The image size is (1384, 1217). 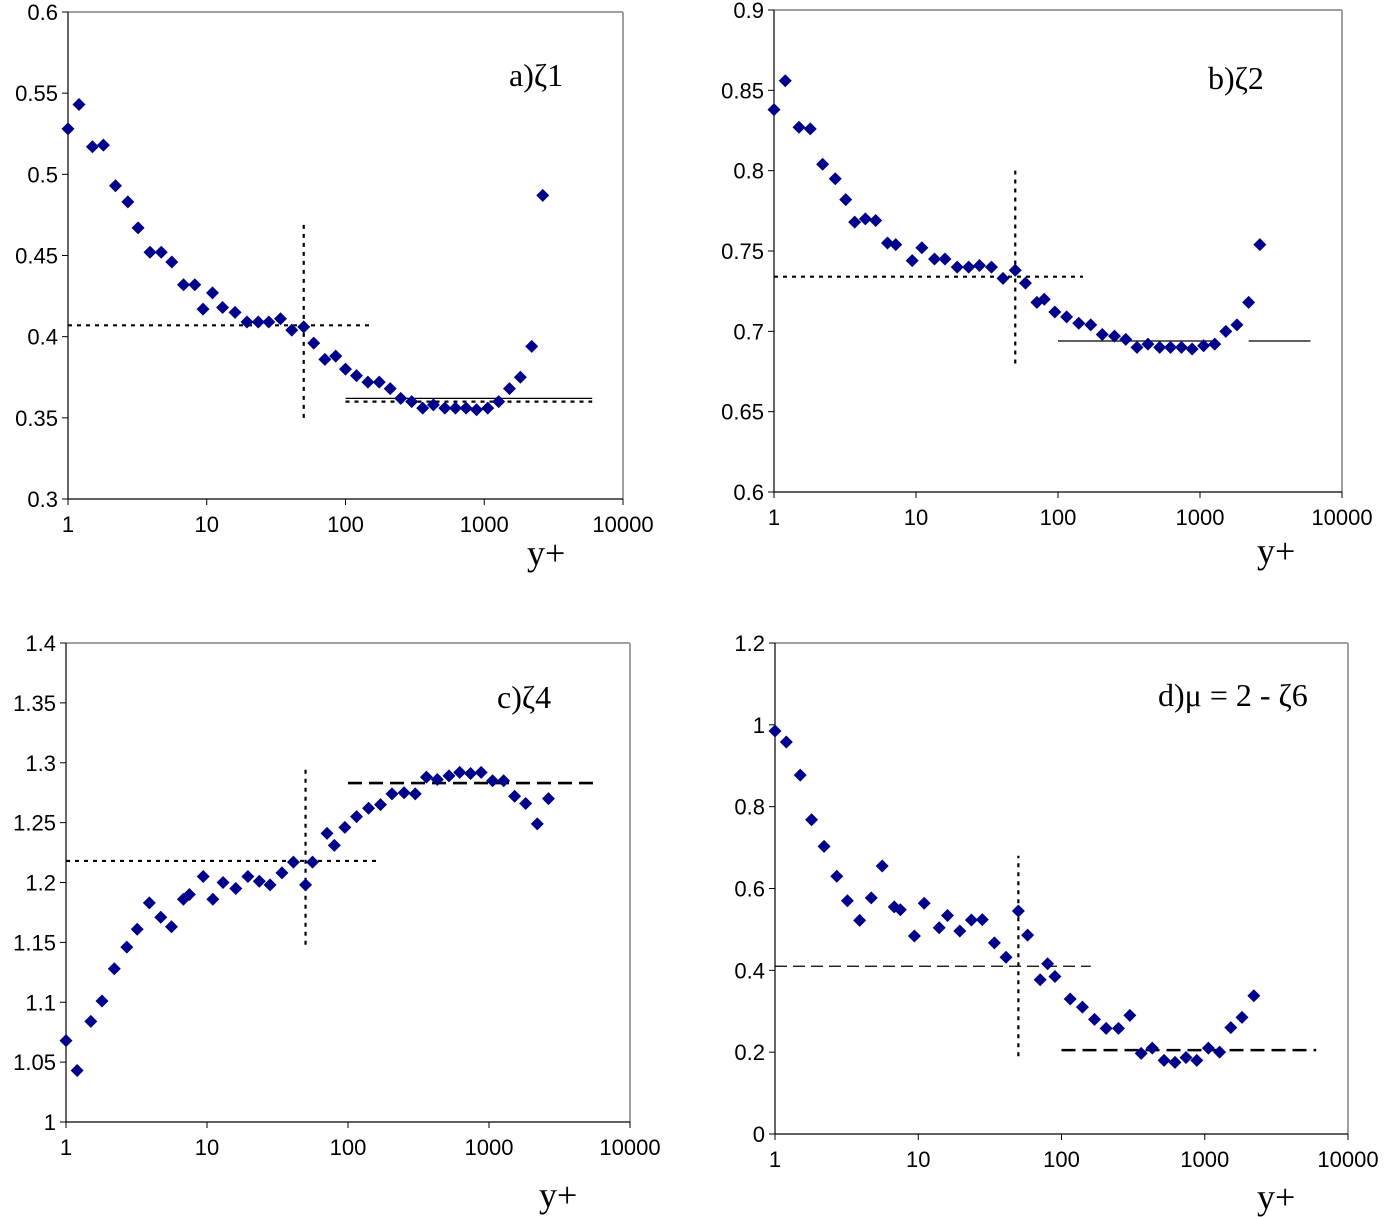 What do you see at coordinates (536, 75) in the screenshot?
I see `panel-title: a)ζ1` at bounding box center [536, 75].